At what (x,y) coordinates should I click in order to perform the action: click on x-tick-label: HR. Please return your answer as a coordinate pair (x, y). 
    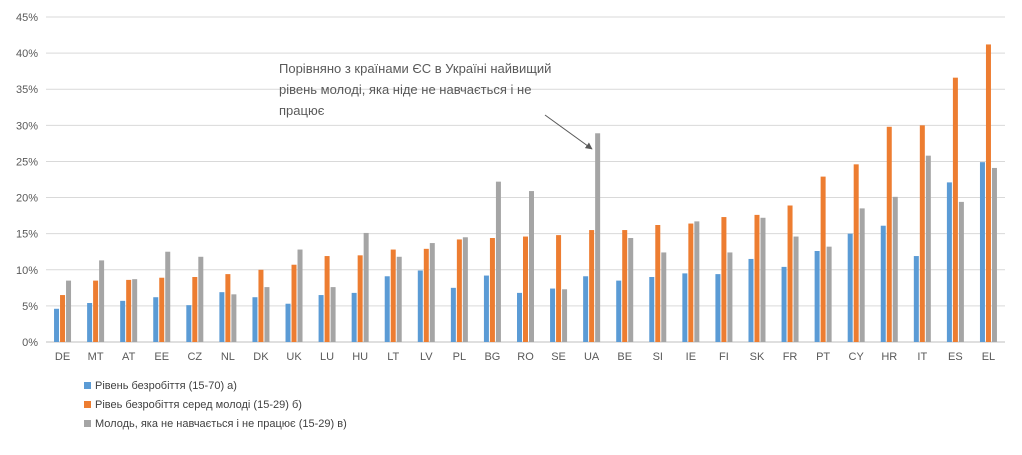
    Looking at the image, I should click on (889, 357).